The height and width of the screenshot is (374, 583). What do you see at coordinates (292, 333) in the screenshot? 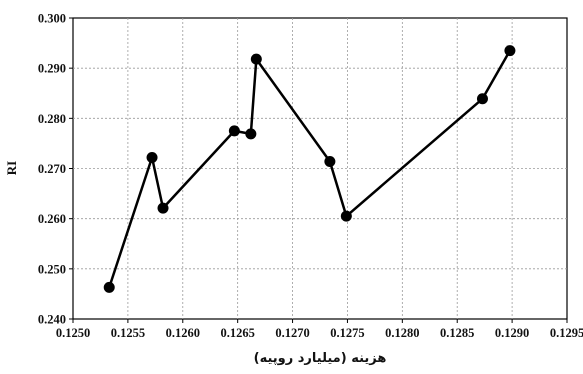
I see `x-tick-label: 0.1270` at bounding box center [292, 333].